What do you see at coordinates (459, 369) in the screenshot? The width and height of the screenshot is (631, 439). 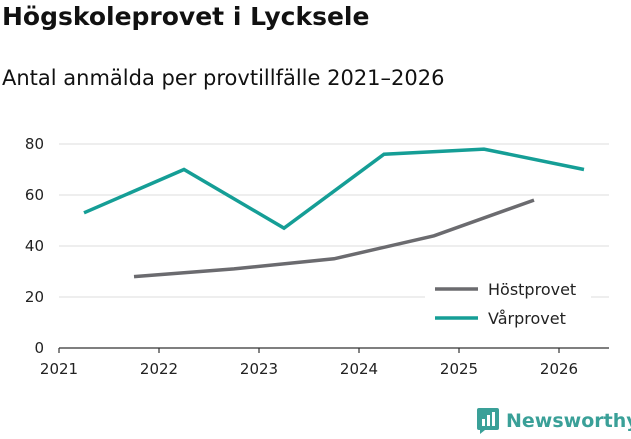 I see `x-tick-label: 2025` at bounding box center [459, 369].